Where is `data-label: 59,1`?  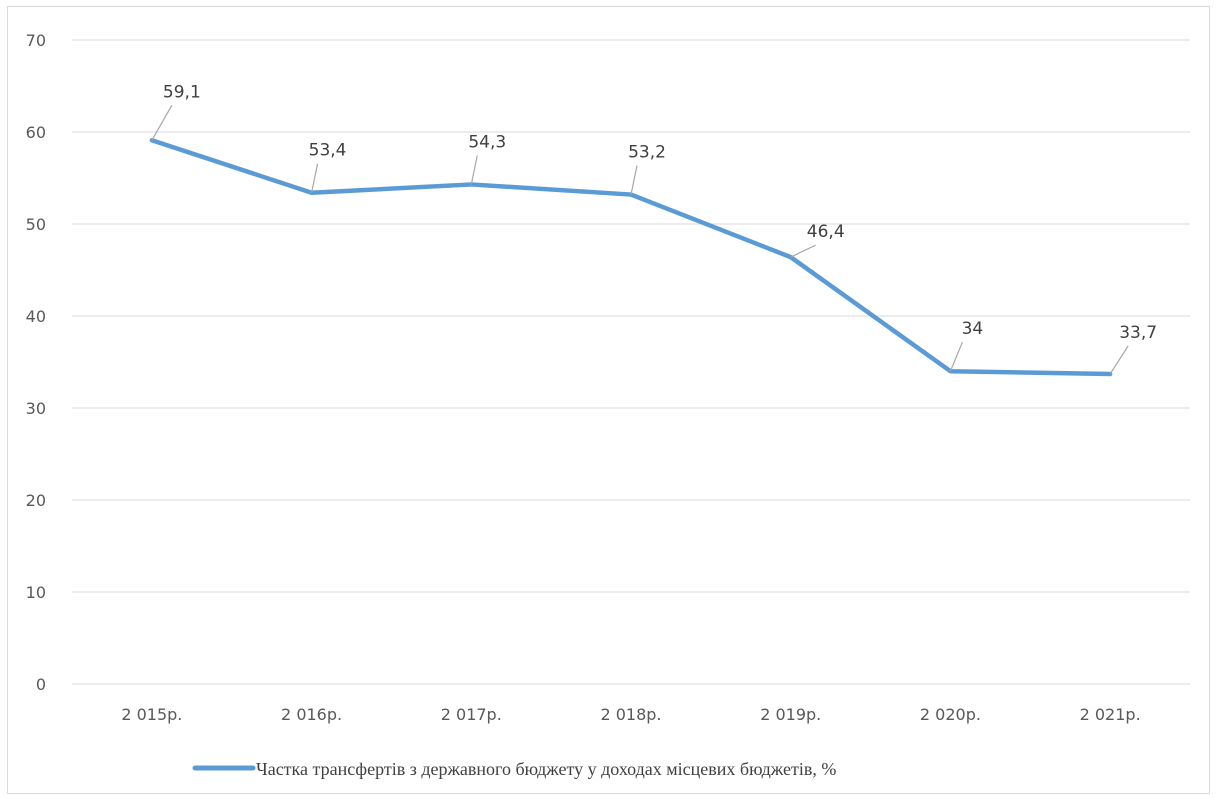 data-label: 59,1 is located at coordinates (182, 92).